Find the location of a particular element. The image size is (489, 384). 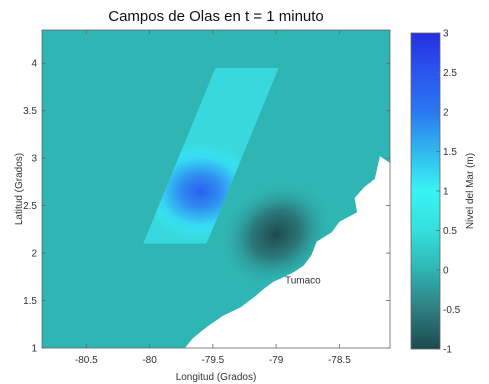

colorbar-ticks: -1 -0.5 0 0.5 1 1.5 2 2.5 3 is located at coordinates (448, 192).